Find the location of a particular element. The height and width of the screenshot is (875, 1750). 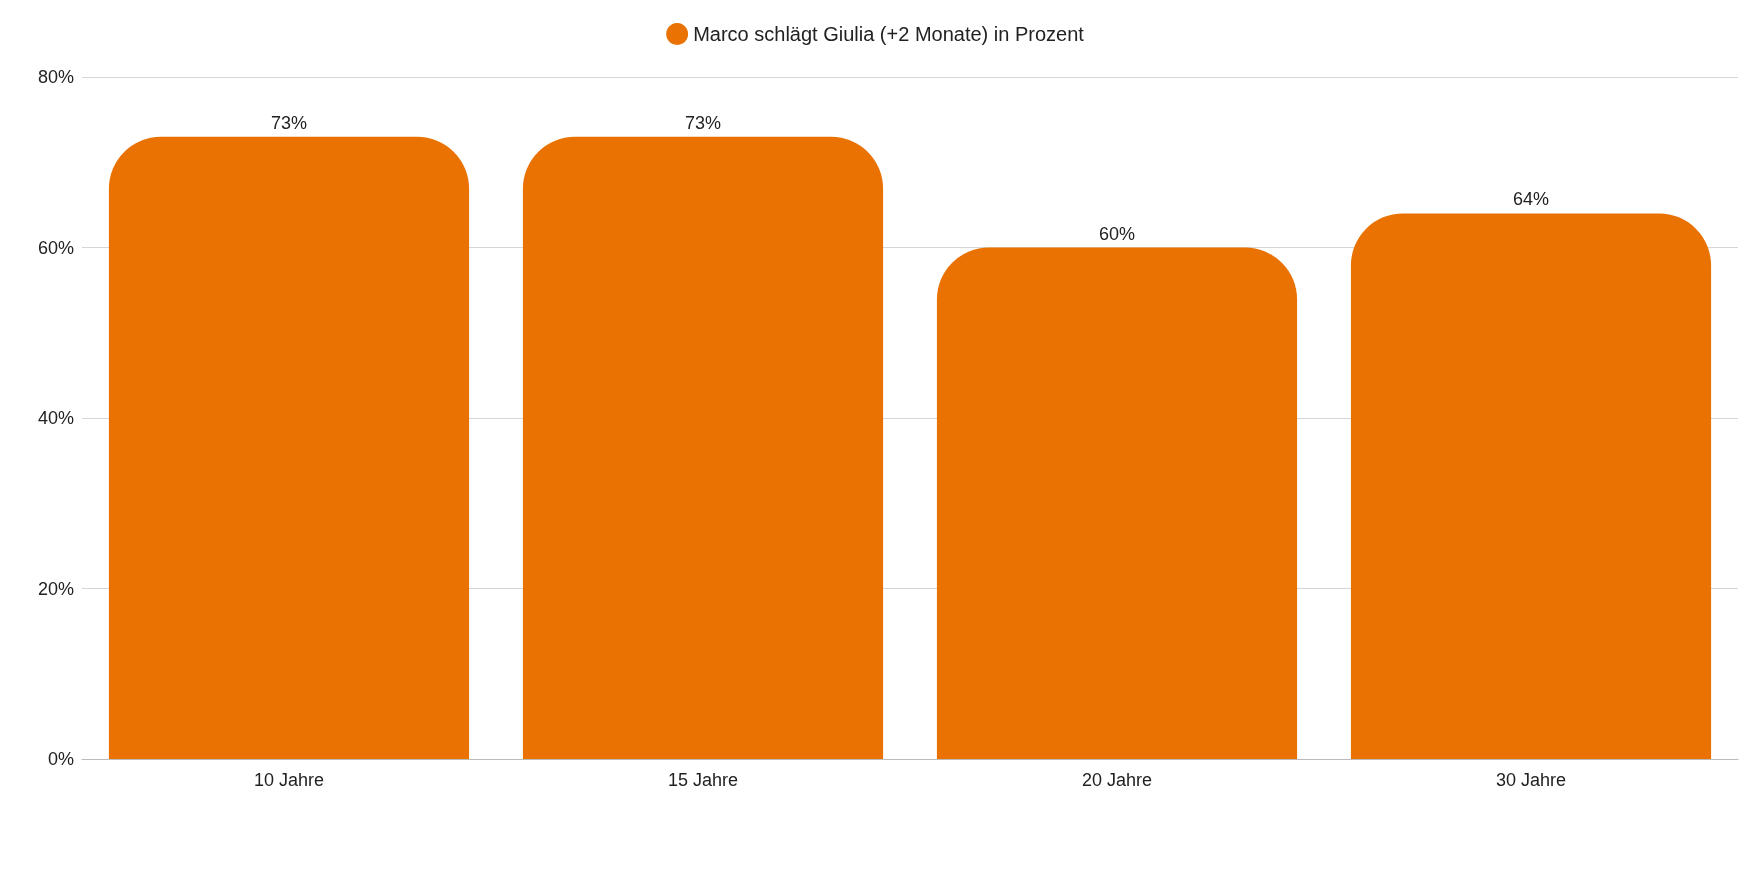

y-tick-label: 0% is located at coordinates (60, 759).